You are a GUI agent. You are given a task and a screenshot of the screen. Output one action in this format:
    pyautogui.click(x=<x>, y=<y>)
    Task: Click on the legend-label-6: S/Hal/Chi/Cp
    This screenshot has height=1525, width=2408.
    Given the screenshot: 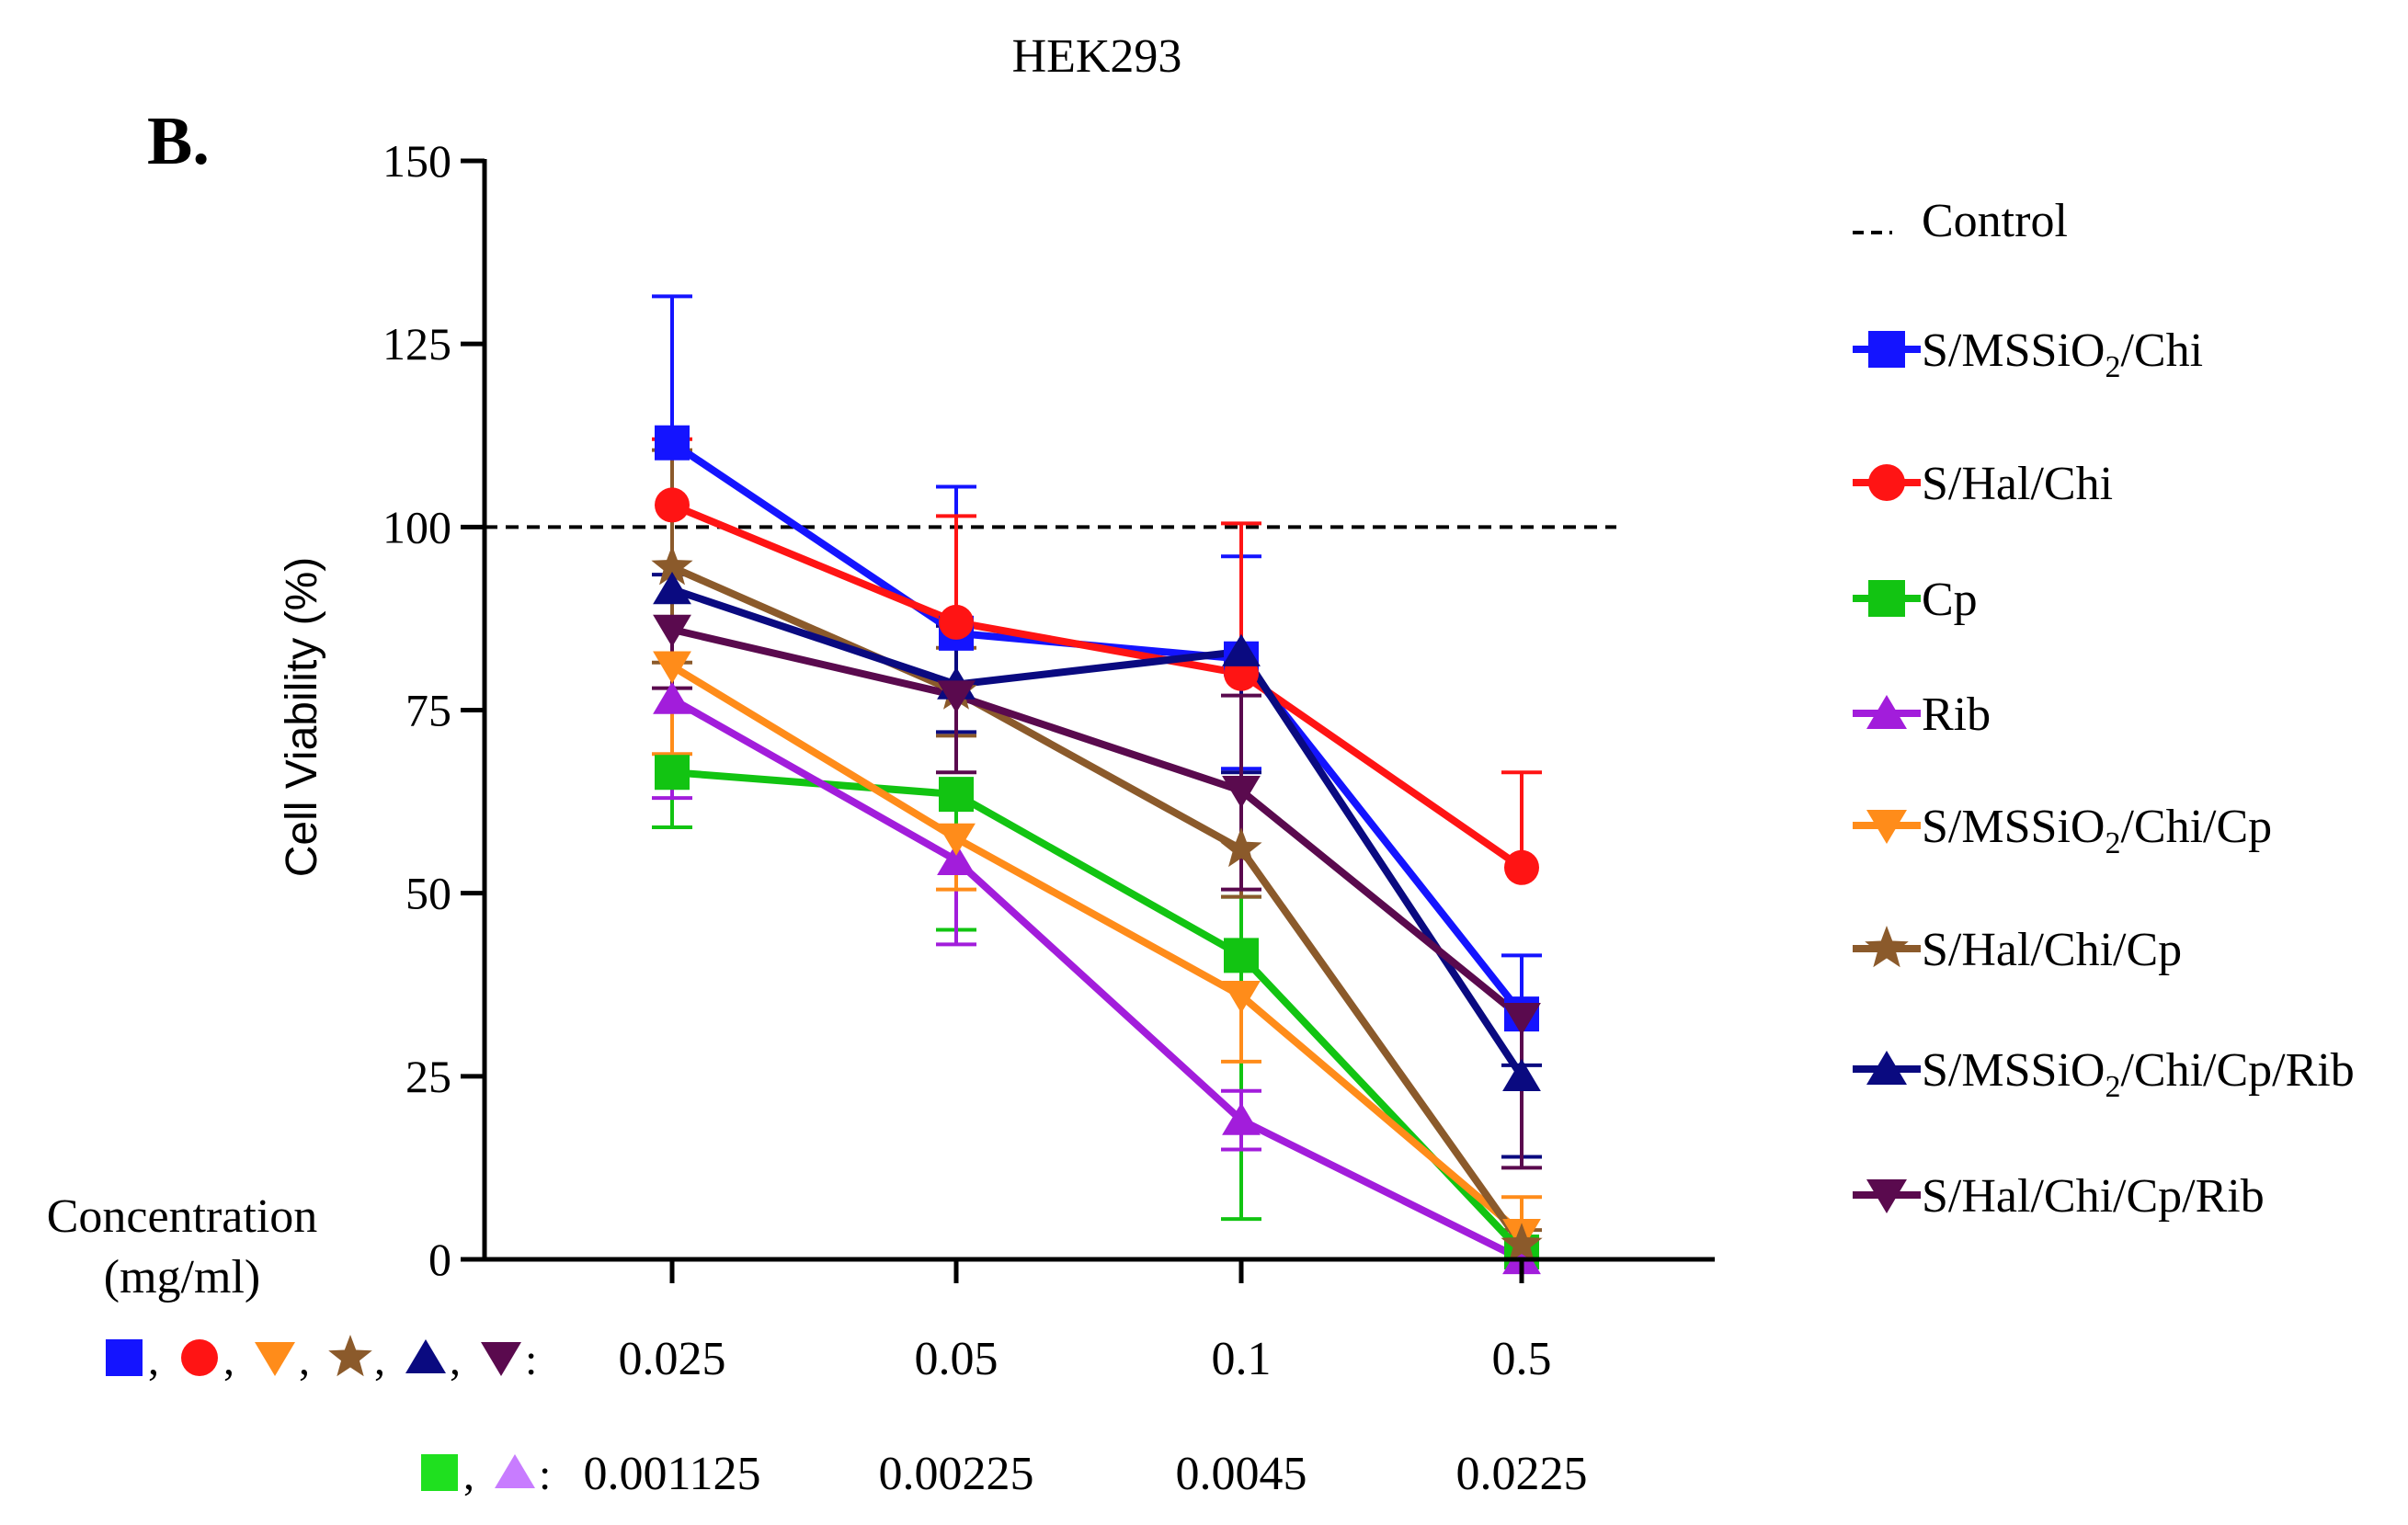 What is the action you would take?
    pyautogui.click(x=2052, y=950)
    